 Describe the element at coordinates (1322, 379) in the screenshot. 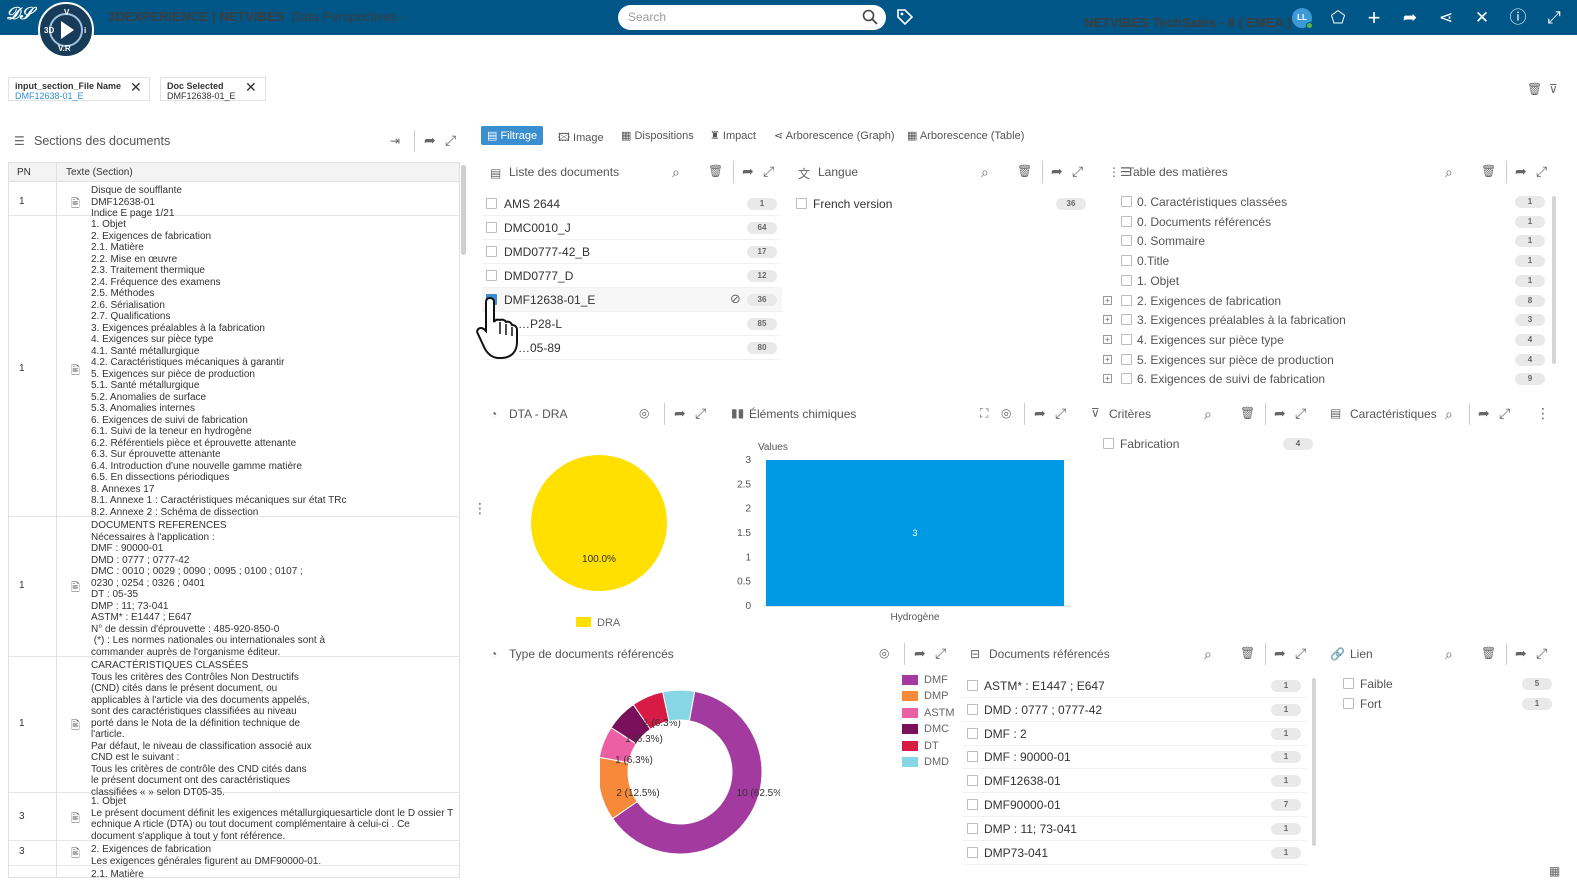

I see `toc-item: +6. Exigences de suivi de fabrication 9` at that location.